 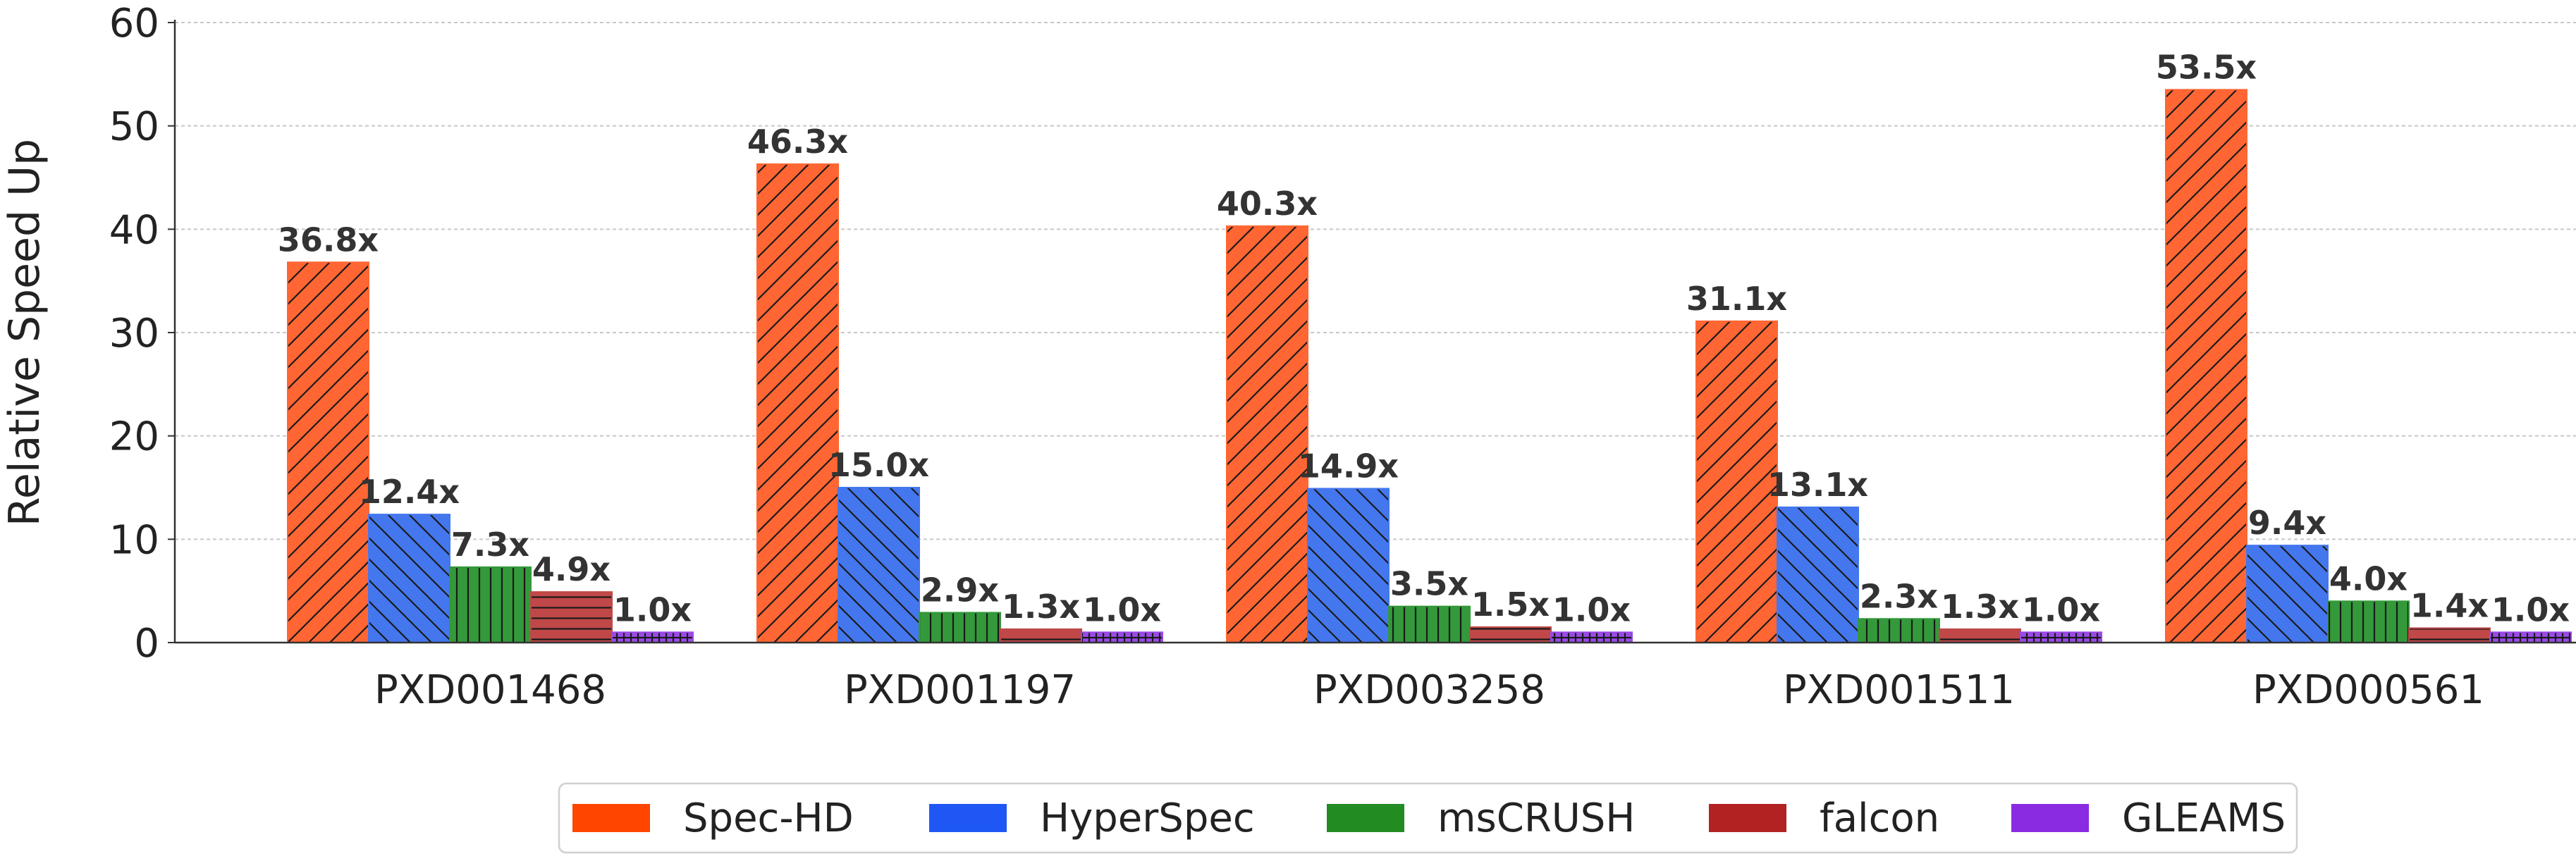 What do you see at coordinates (1980, 636) in the screenshot?
I see `bar-falcon-pxd001511` at bounding box center [1980, 636].